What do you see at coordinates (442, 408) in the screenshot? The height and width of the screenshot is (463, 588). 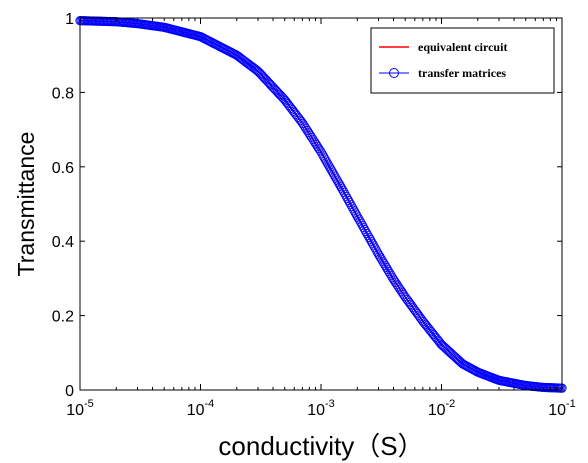 I see `x-tick-label: 10⁻²` at bounding box center [442, 408].